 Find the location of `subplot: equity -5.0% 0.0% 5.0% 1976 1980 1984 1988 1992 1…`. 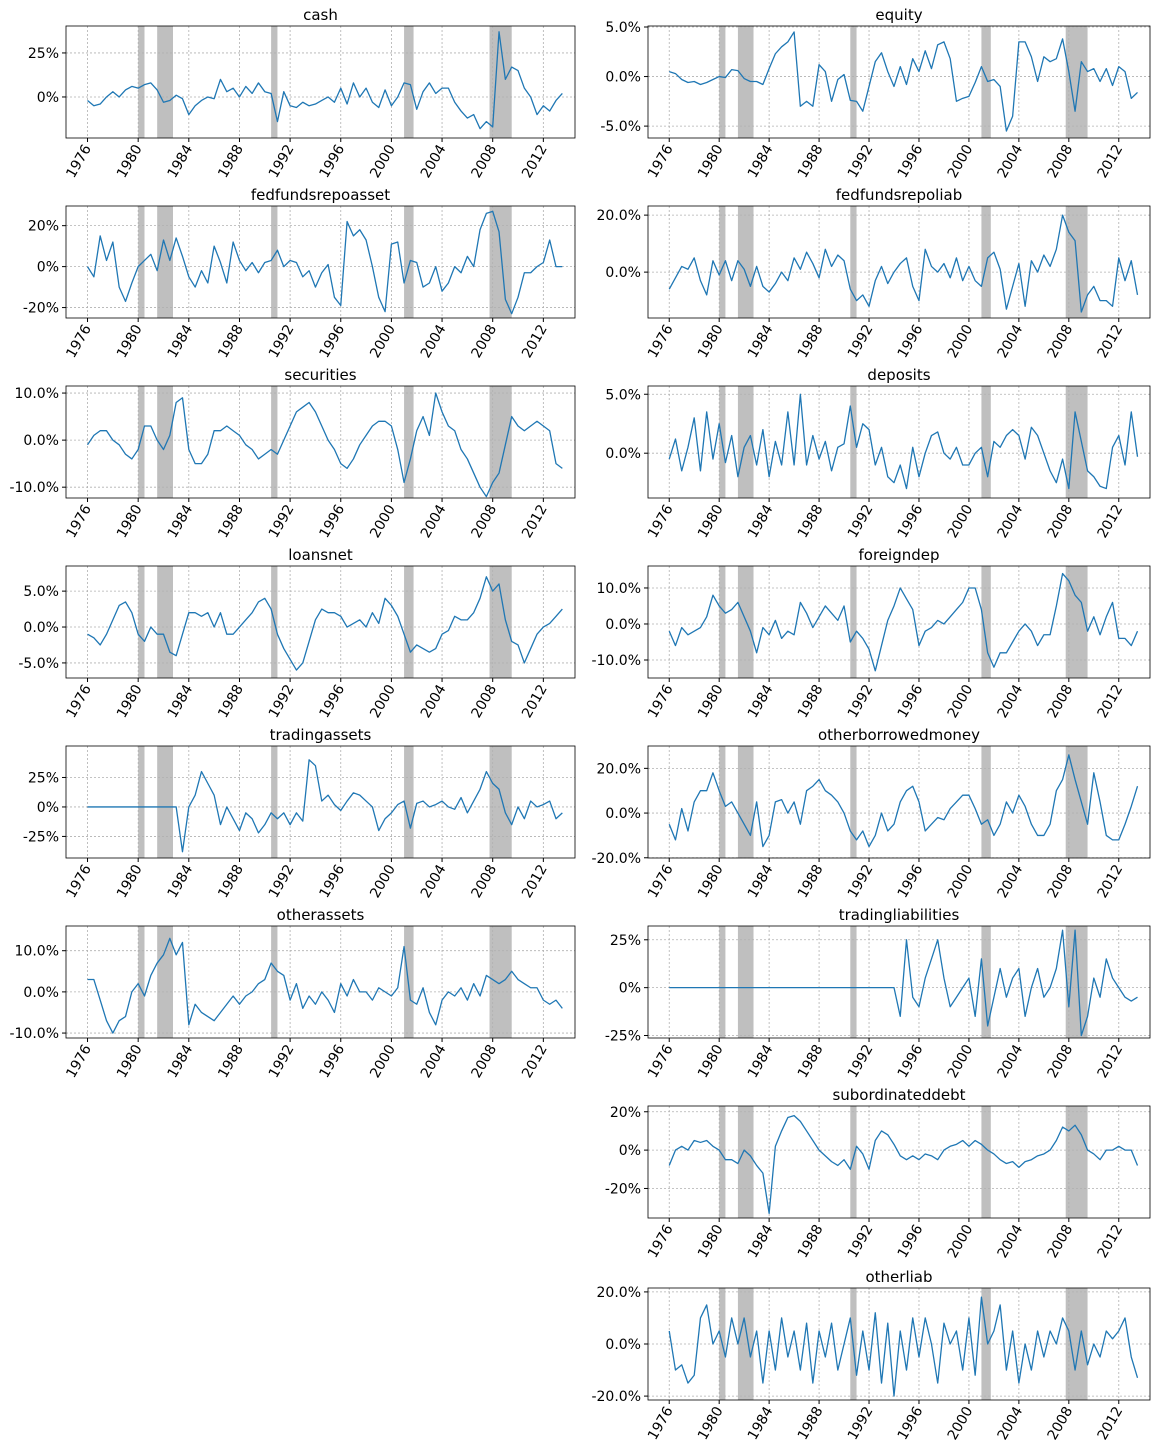

subplot: equity -5.0% 0.0% 5.0% 1976 1980 1984 1988 1992 1… is located at coordinates (875, 93).